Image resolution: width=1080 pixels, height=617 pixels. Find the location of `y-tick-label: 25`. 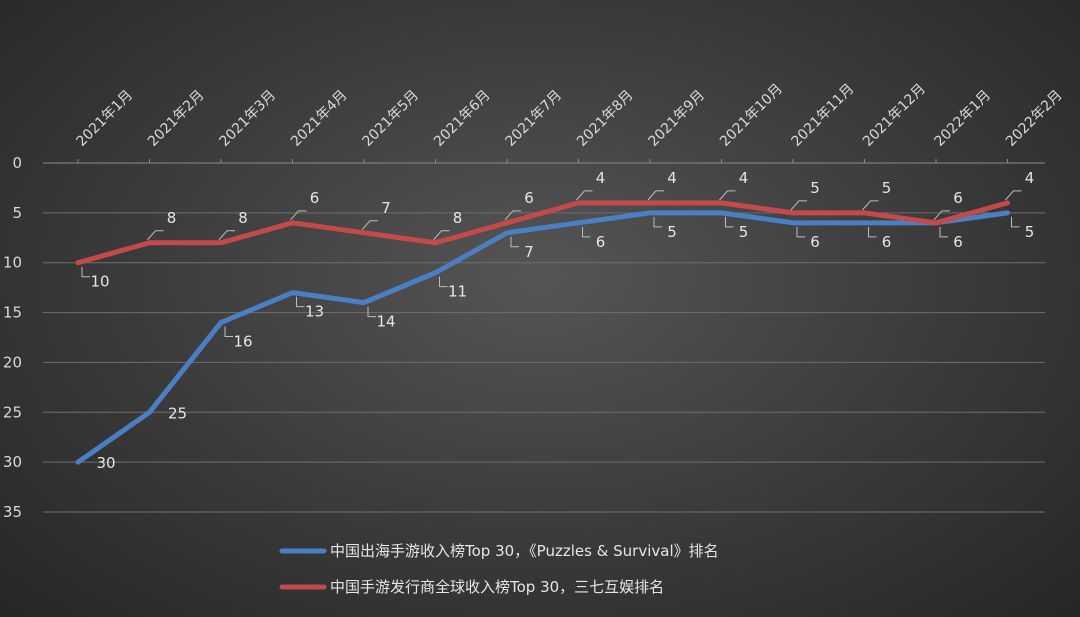

y-tick-label: 25 is located at coordinates (12, 412).